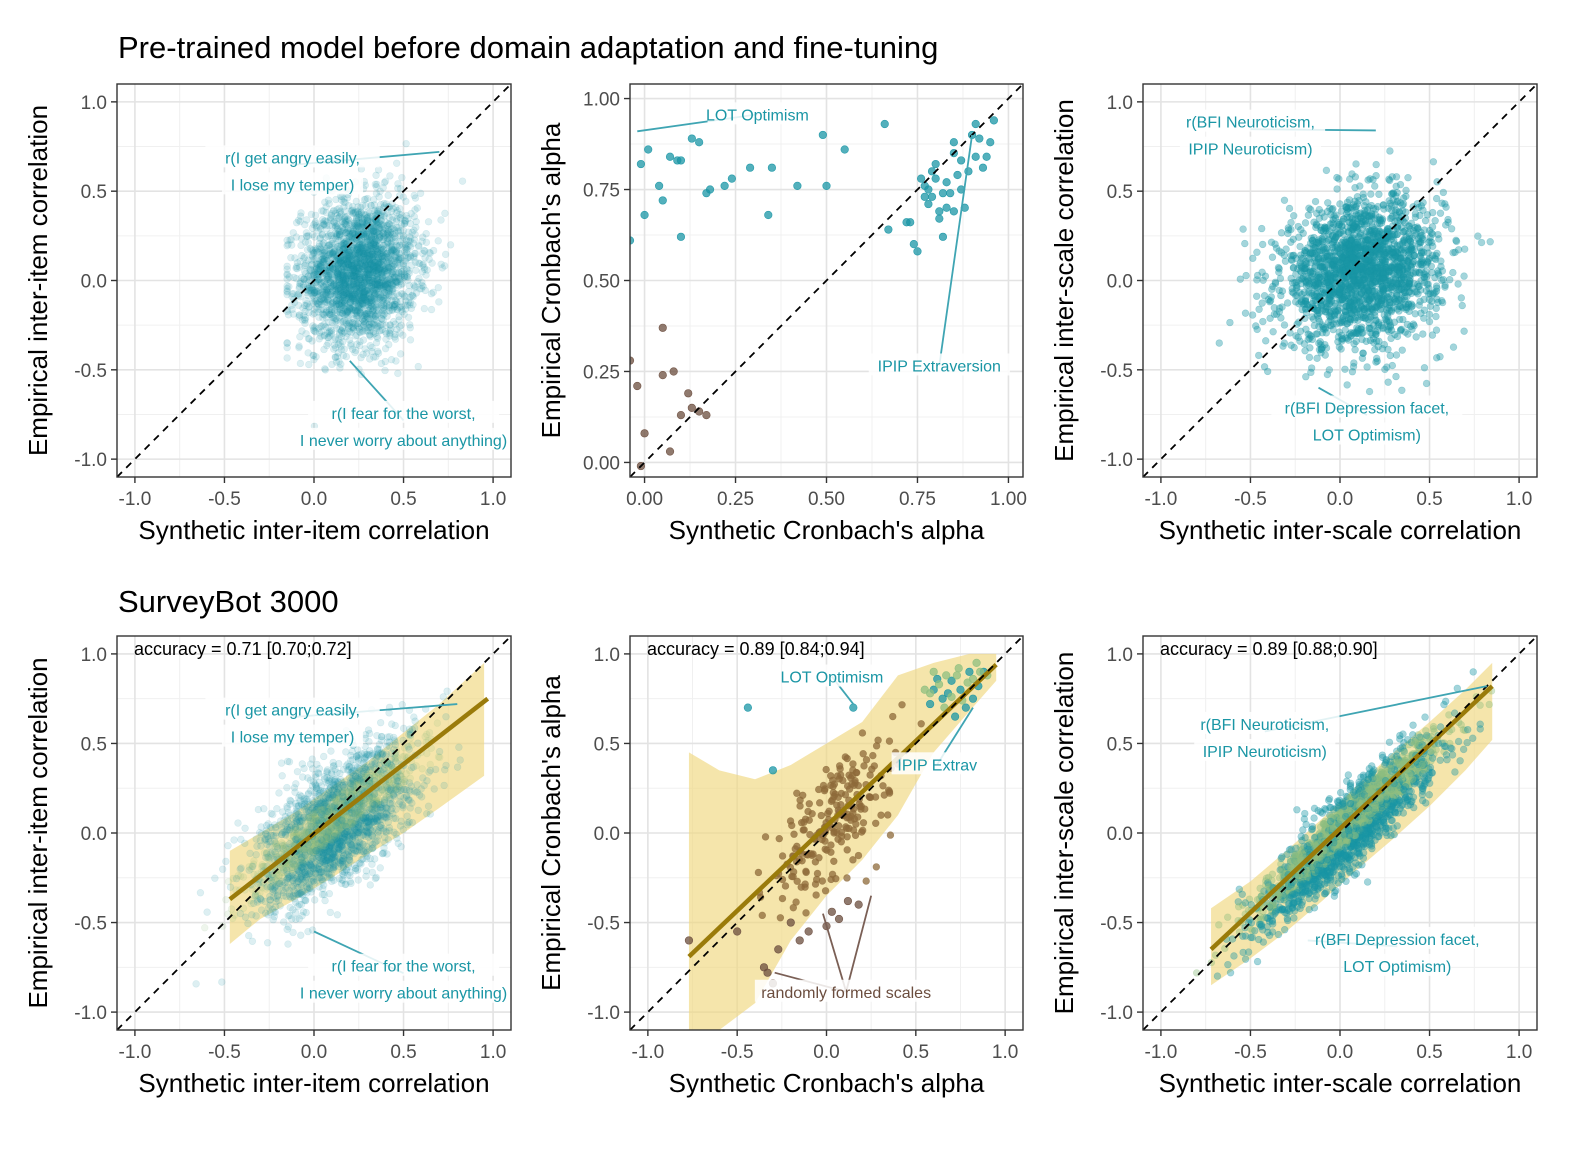 The image size is (1593, 1152). What do you see at coordinates (1367, 408) in the screenshot?
I see `annotation-label: r(BFI Depression facet,` at bounding box center [1367, 408].